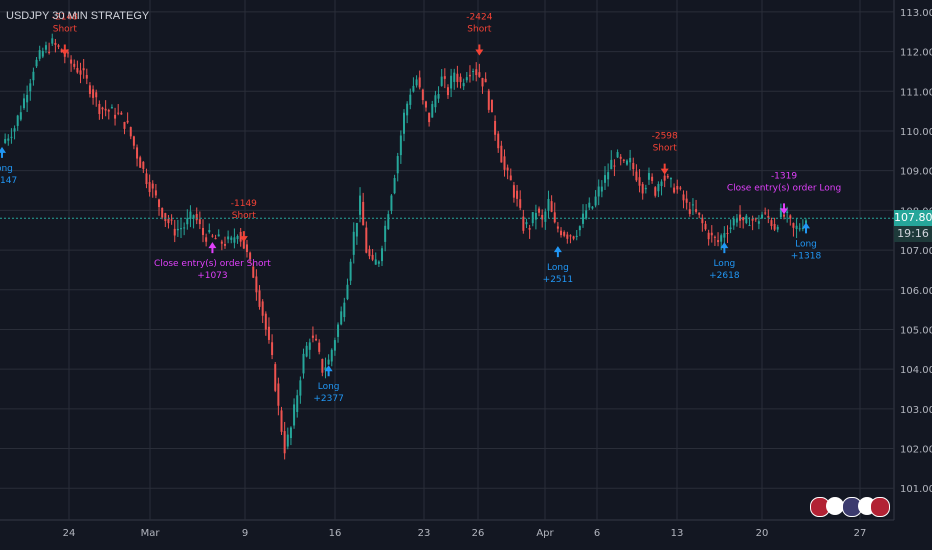  Describe the element at coordinates (784, 176) in the screenshot. I see `trade-label: -1319` at that location.